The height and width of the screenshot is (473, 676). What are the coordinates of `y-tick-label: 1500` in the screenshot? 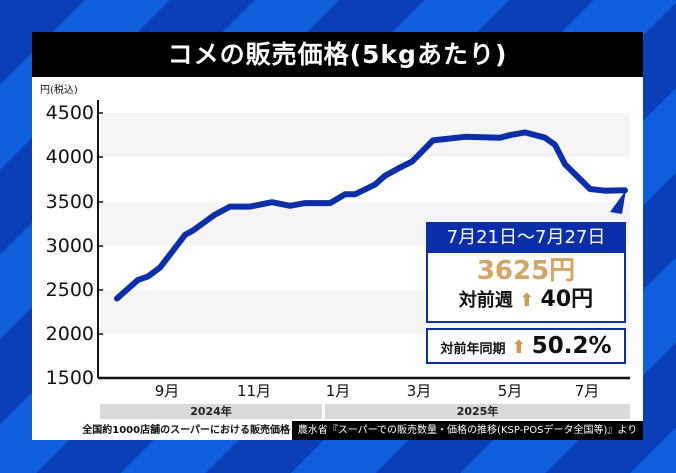 It's located at (69, 378).